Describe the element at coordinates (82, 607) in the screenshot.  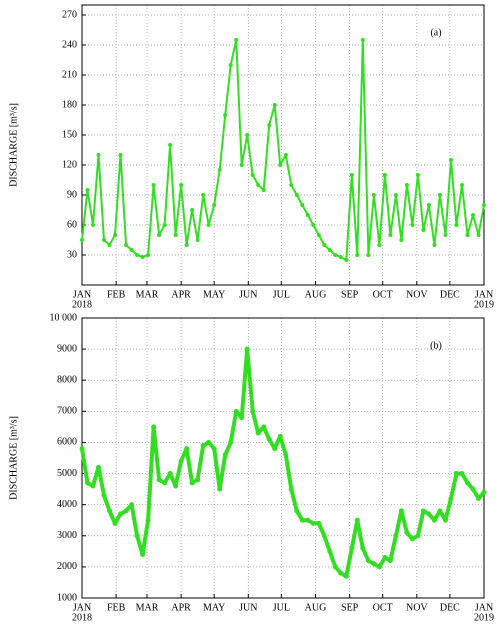
I see `x-tick-label: JAN` at that location.